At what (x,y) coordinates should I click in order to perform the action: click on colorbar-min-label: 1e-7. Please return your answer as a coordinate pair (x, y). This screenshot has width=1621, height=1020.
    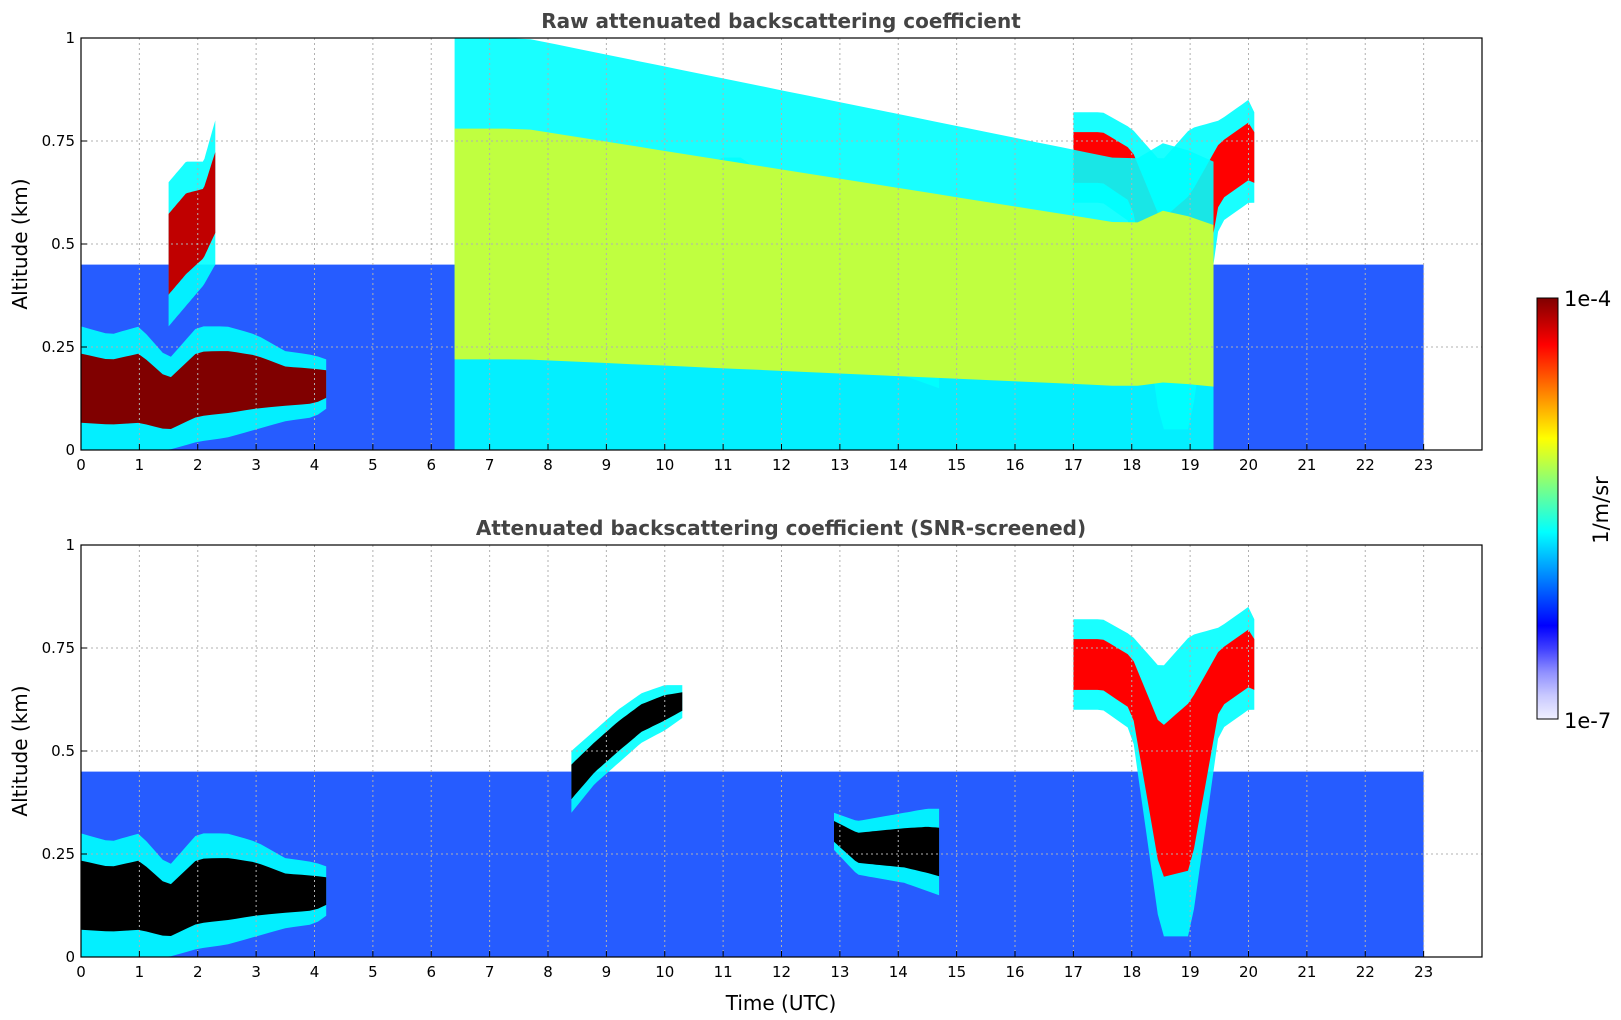
    Looking at the image, I should click on (1587, 721).